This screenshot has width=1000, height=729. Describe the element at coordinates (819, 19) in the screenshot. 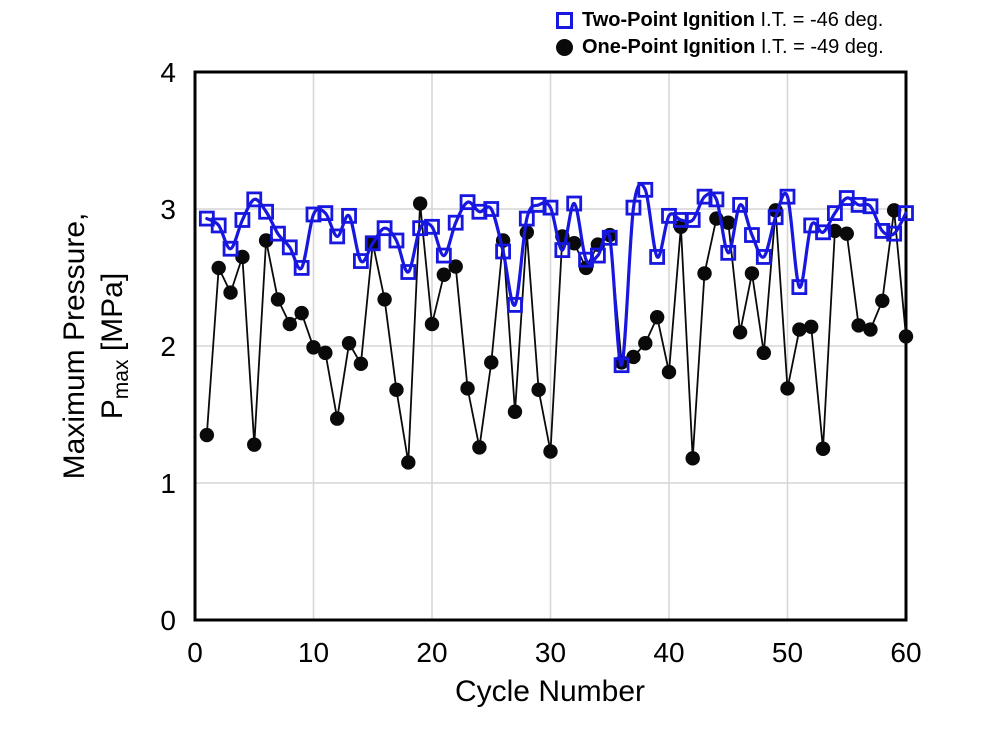

I see `legend-label-two-point-detail: I.T. = -46 deg.` at that location.